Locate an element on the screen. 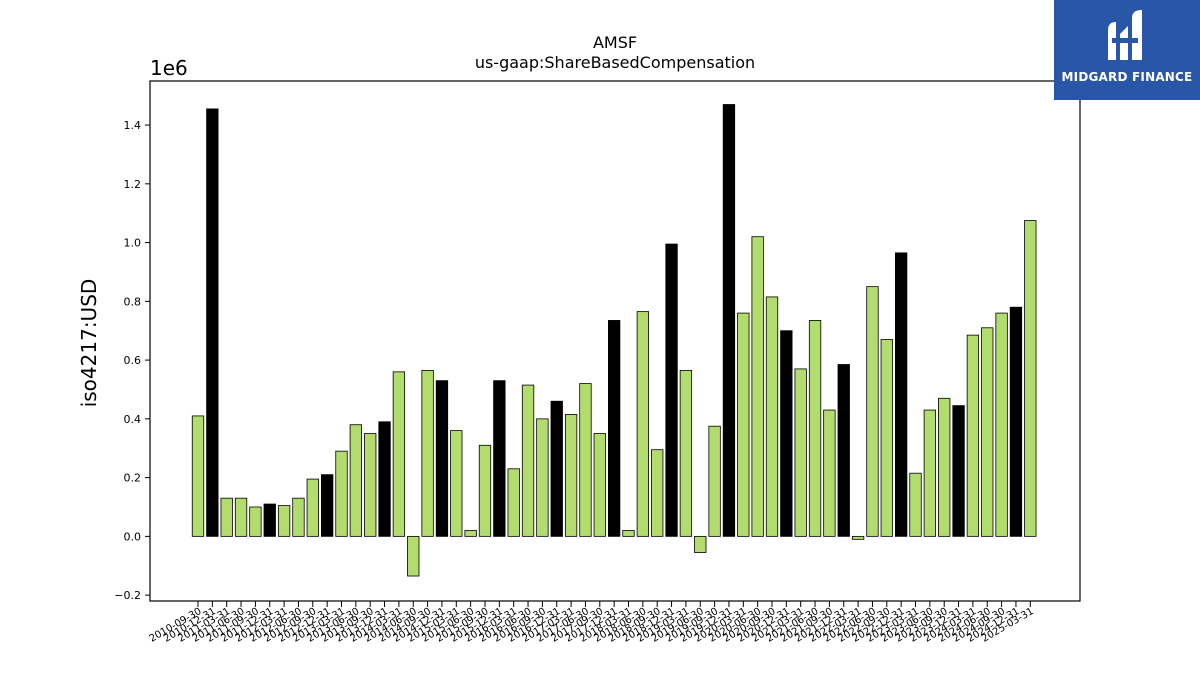  chart-subtitle: us-gaap:ShareBasedCompensation is located at coordinates (615, 62).